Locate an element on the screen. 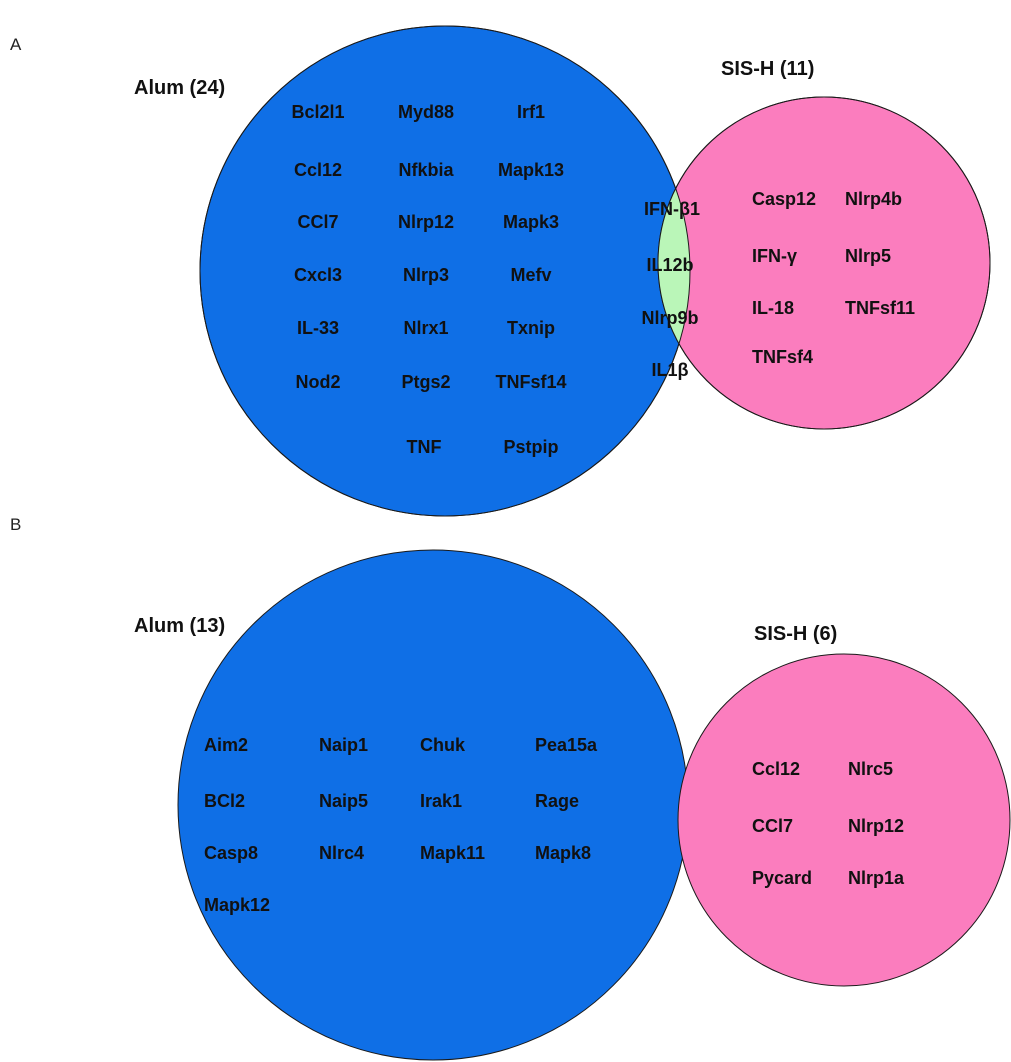  gene-label: Cxcl3 is located at coordinates (318, 275).